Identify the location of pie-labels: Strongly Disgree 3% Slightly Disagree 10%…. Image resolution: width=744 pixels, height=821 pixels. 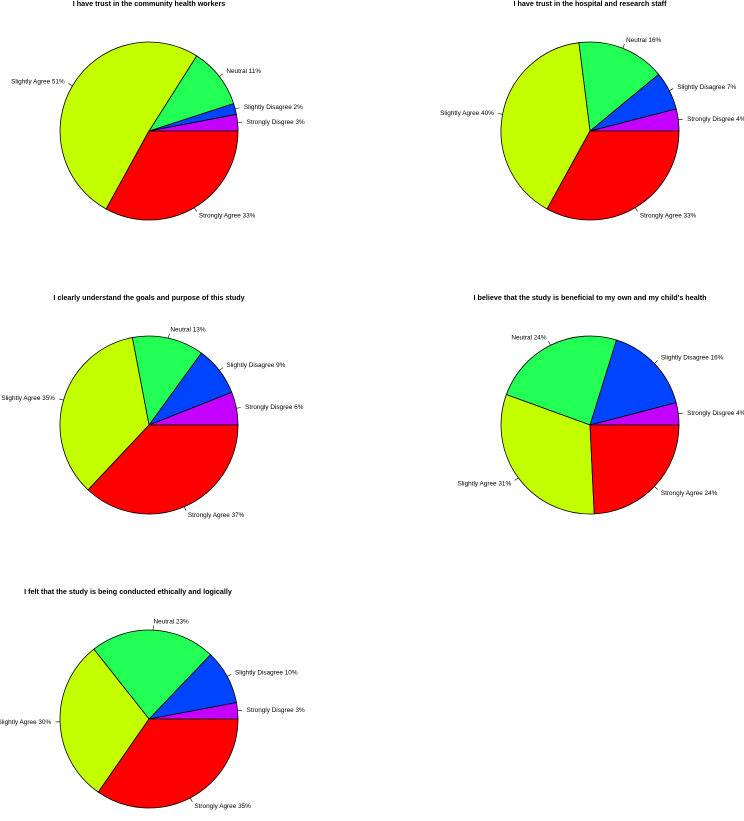
(152, 714).